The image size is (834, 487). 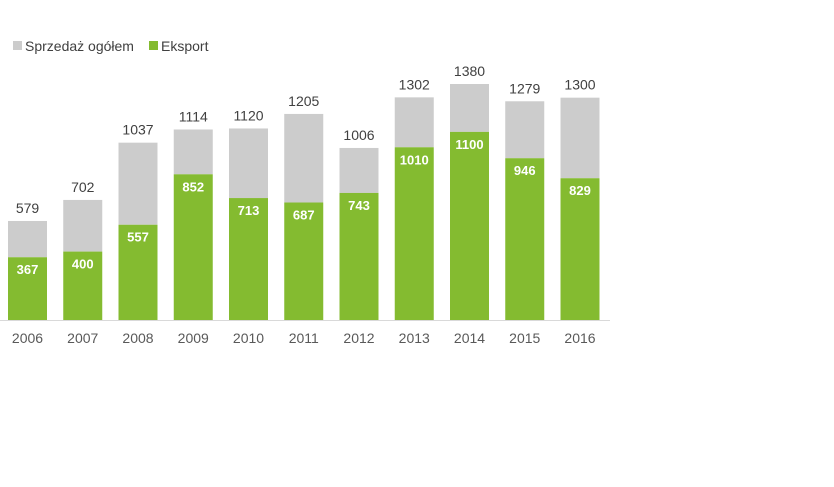 I want to click on bar-export-2006, so click(x=27, y=288).